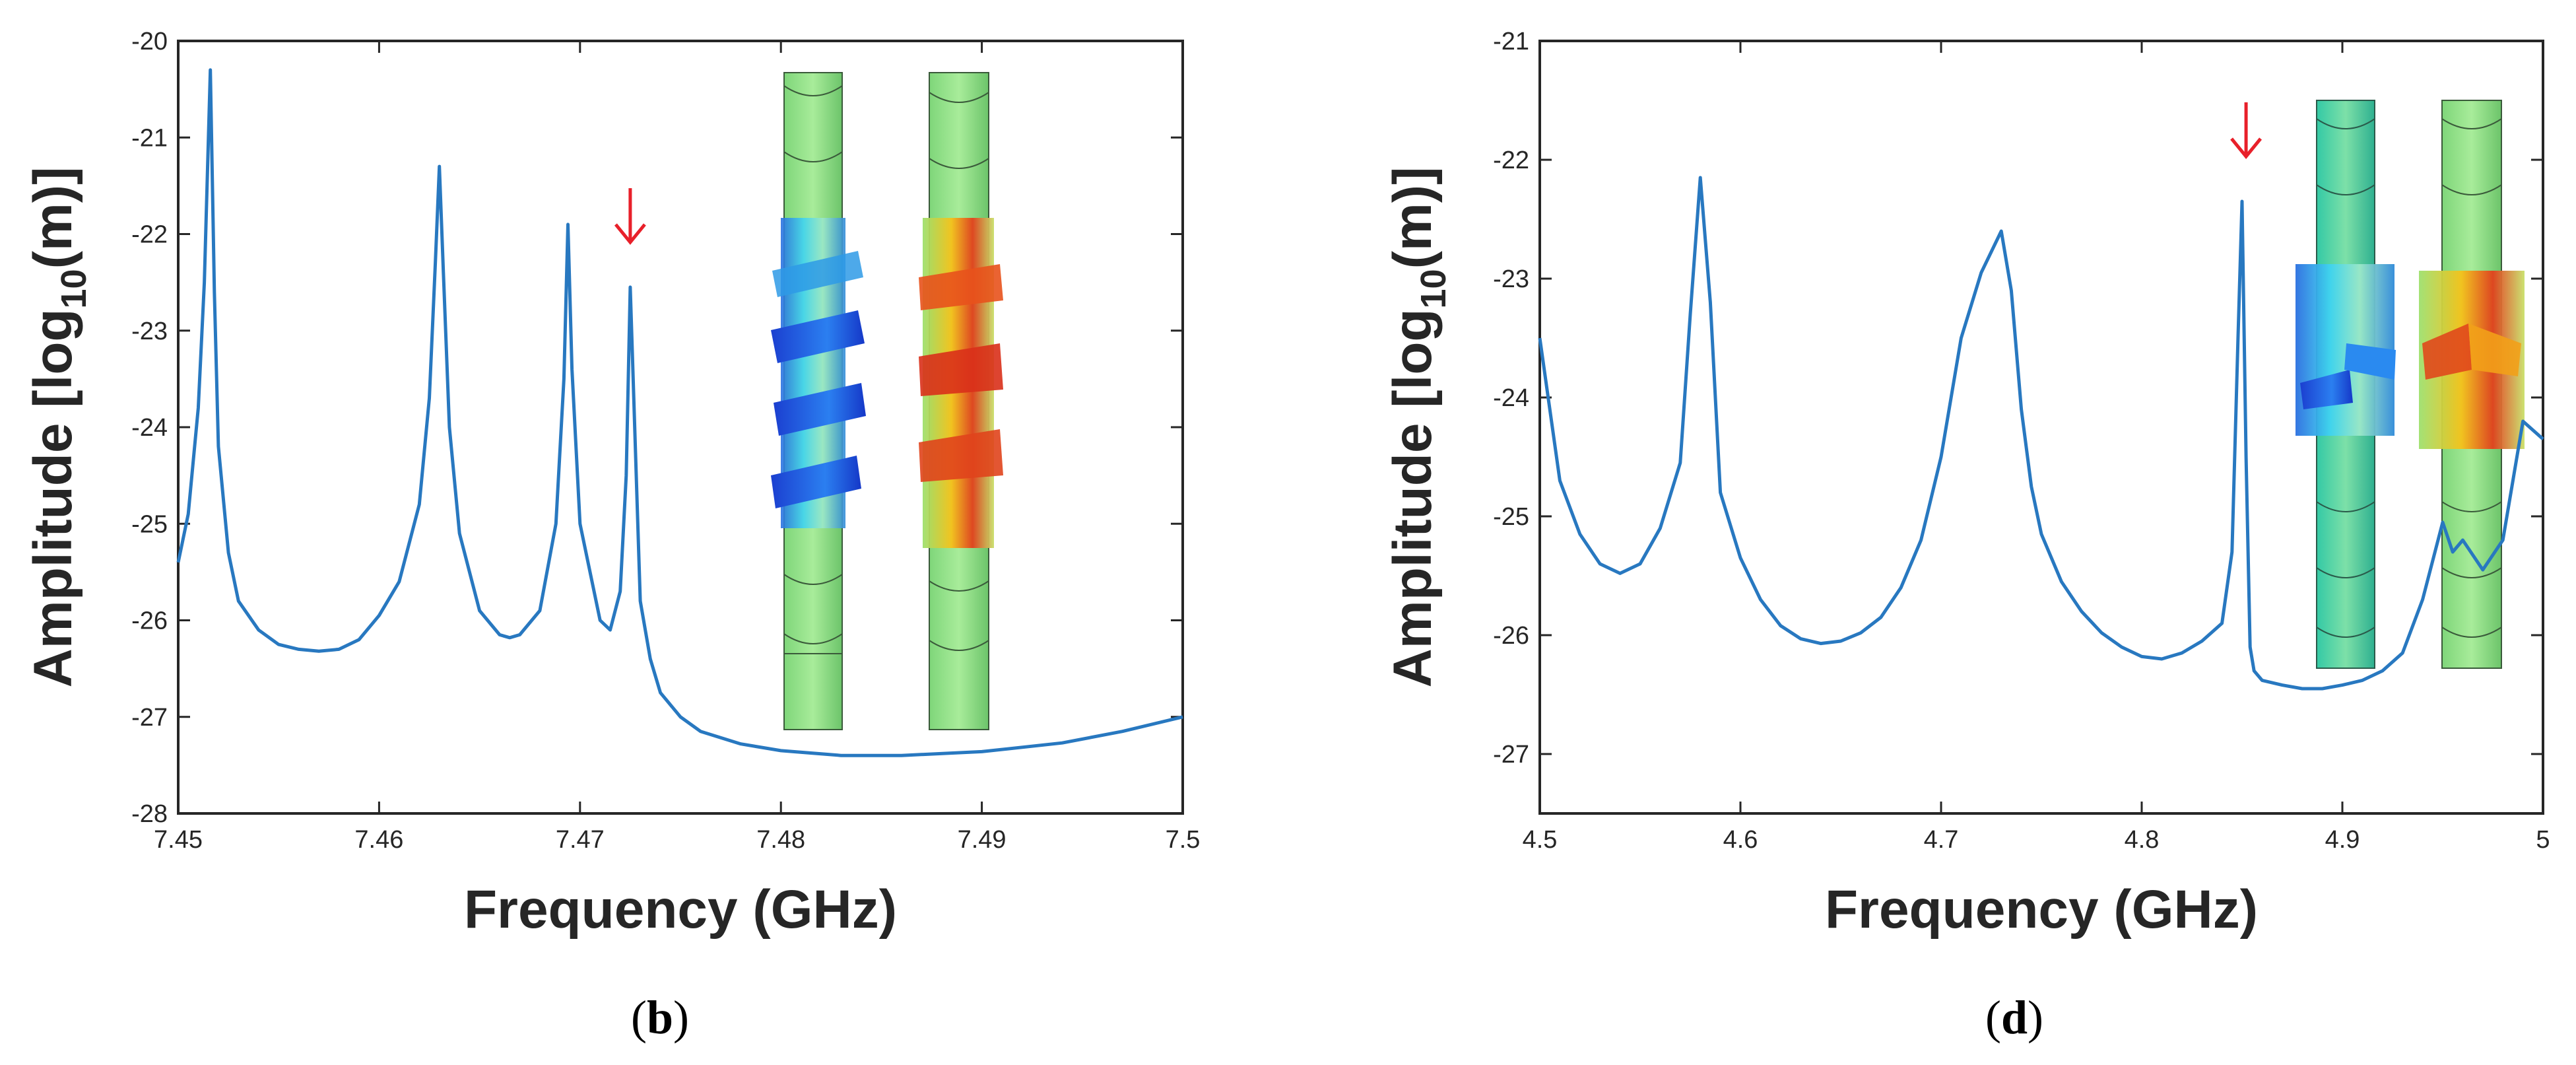 Image resolution: width=2576 pixels, height=1065 pixels. I want to click on mode-shape-inset-d-left, so click(2345, 384).